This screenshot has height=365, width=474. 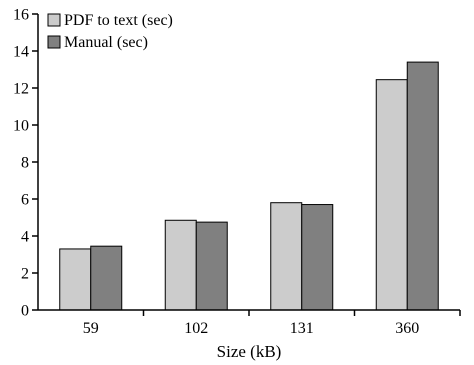 What do you see at coordinates (25, 311) in the screenshot?
I see `y-tick-label: 0` at bounding box center [25, 311].